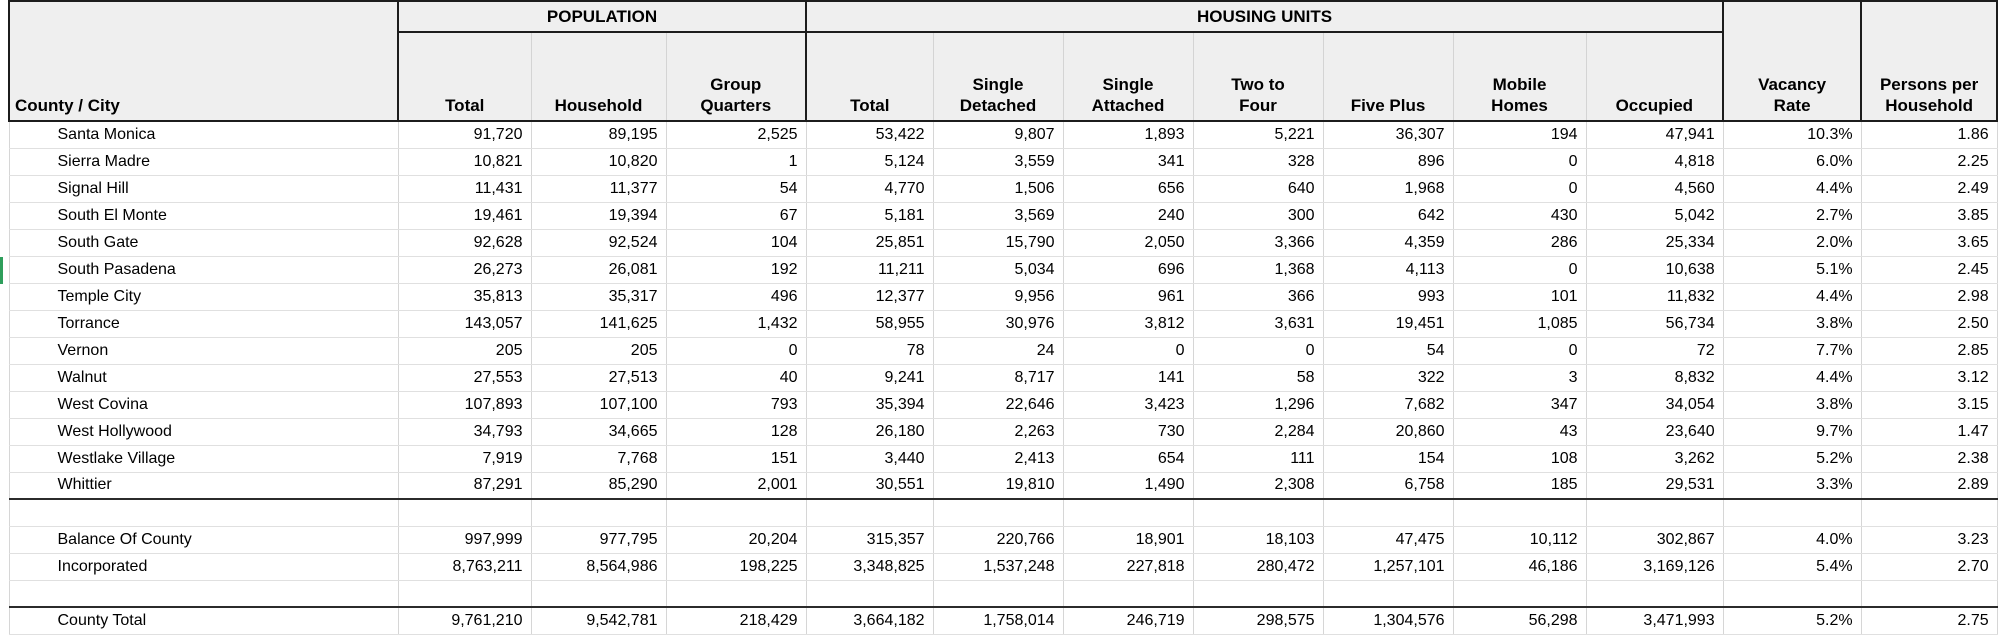  I want to click on value-cell: 3,169,126, so click(1655, 567).